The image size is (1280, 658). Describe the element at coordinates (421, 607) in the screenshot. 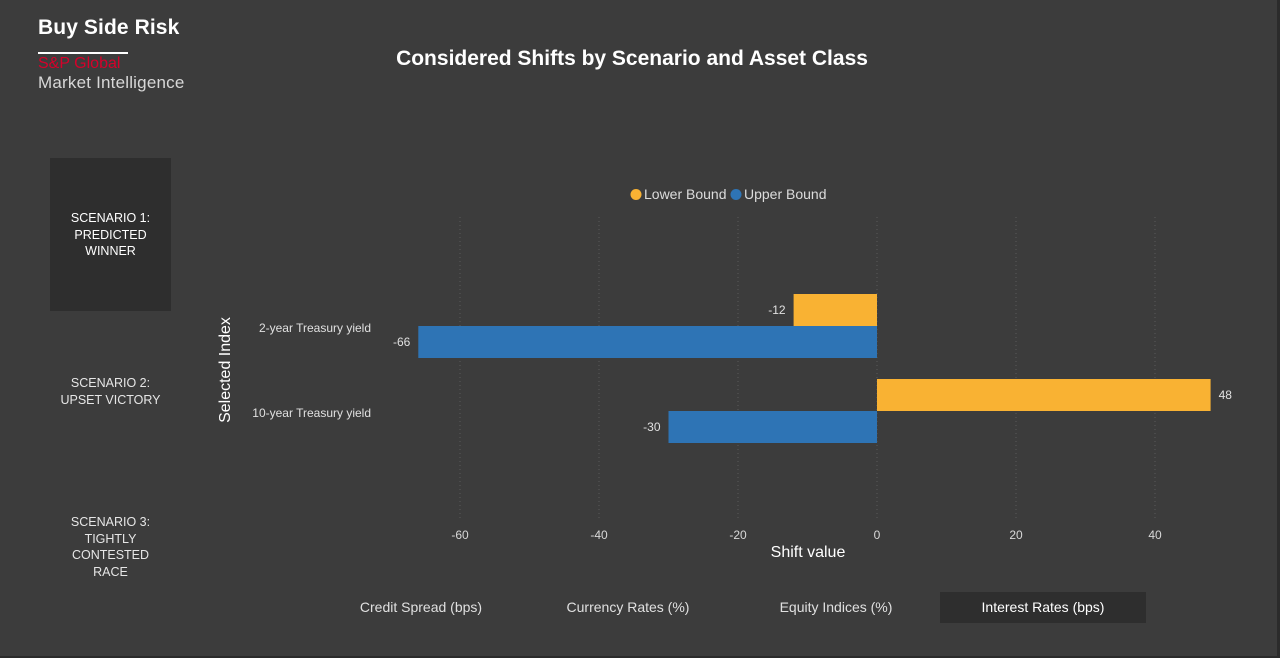

I see `tab-credit-spread: Credit Spread (bps)` at that location.